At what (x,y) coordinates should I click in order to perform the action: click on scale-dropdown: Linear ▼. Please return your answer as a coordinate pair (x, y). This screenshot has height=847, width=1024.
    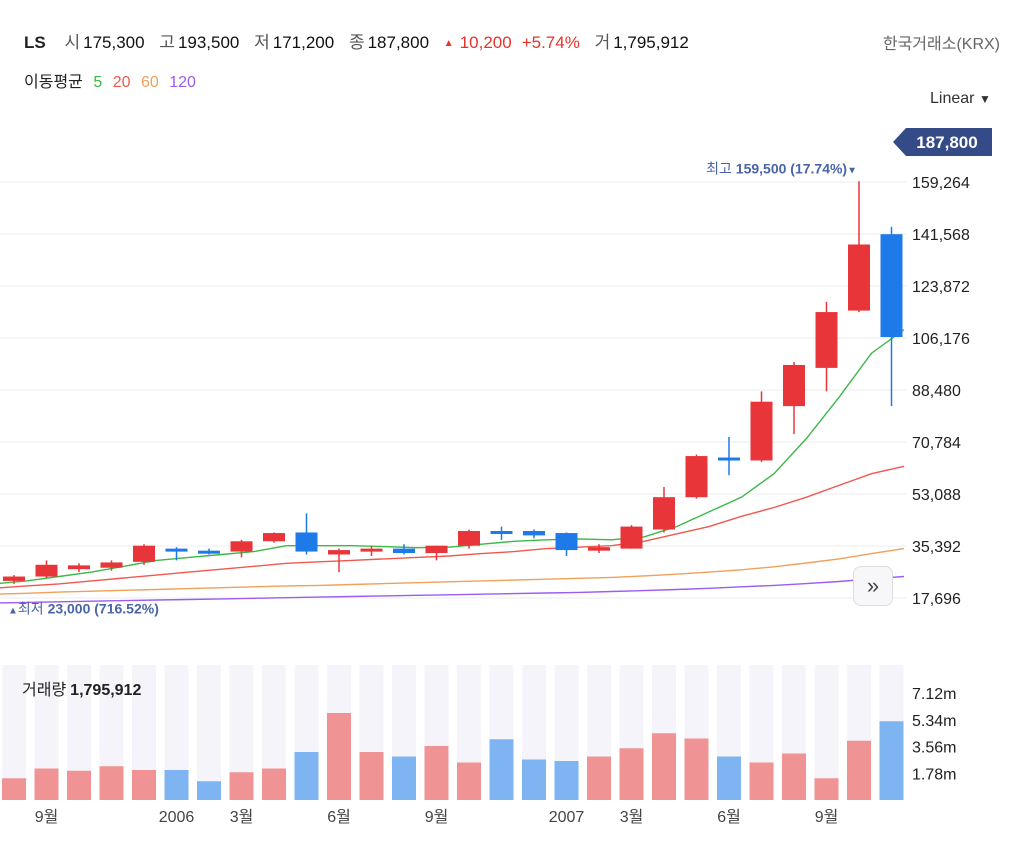
    Looking at the image, I should click on (960, 99).